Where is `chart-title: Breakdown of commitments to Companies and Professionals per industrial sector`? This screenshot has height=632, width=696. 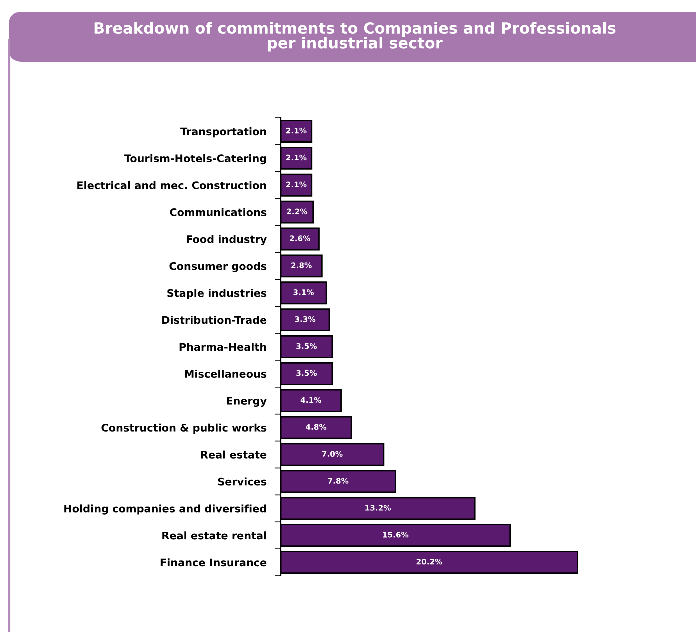
chart-title: Breakdown of commitments to Companies and Professionals per industrial sector is located at coordinates (355, 37).